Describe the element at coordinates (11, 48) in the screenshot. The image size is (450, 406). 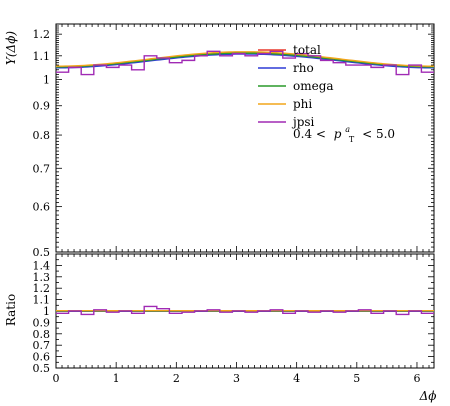
I see `main-y-axis-title: Y(Δϕ)` at that location.